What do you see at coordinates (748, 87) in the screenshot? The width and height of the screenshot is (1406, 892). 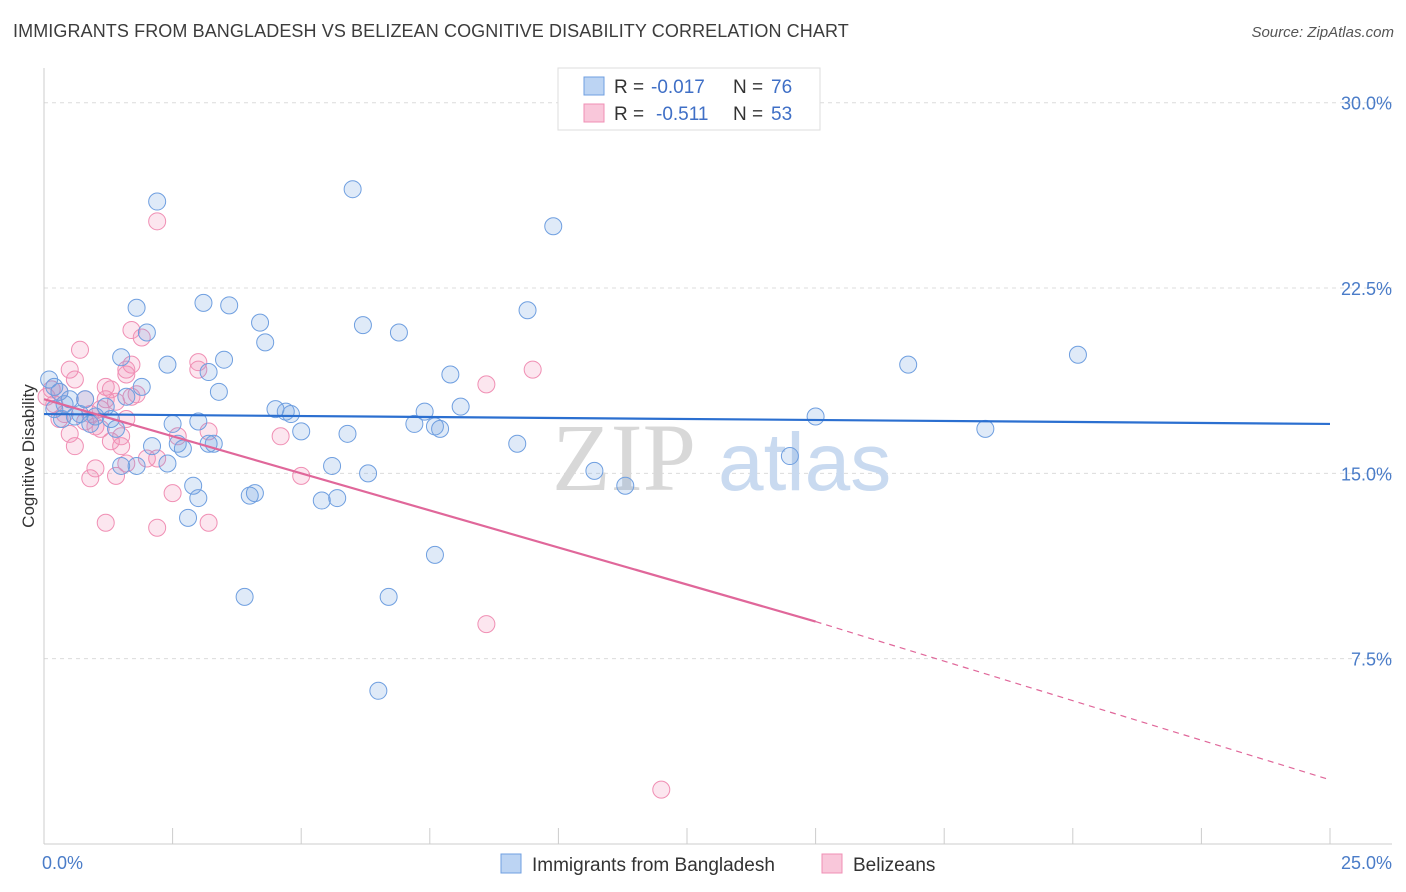 I see `stats-n-label-blue: N =` at bounding box center [748, 87].